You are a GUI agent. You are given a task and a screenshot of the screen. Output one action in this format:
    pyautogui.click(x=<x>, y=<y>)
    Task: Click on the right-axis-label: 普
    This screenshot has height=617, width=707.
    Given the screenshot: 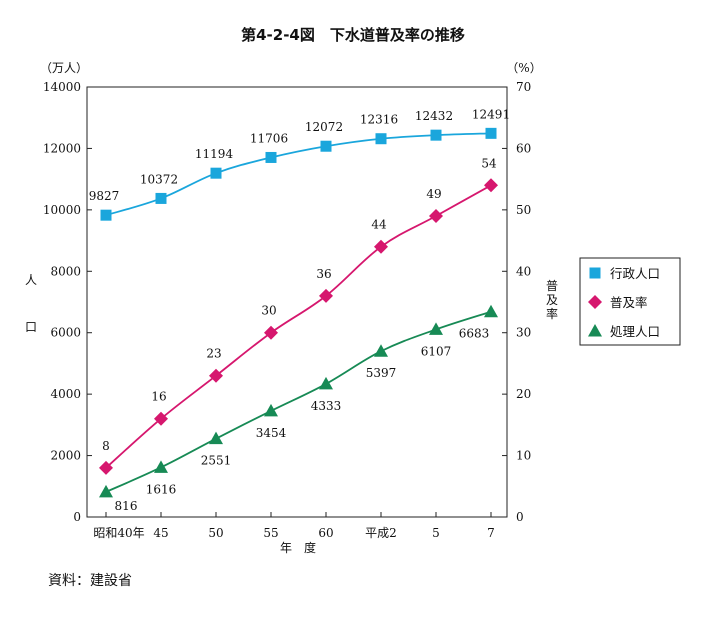 What is the action you would take?
    pyautogui.click(x=552, y=286)
    